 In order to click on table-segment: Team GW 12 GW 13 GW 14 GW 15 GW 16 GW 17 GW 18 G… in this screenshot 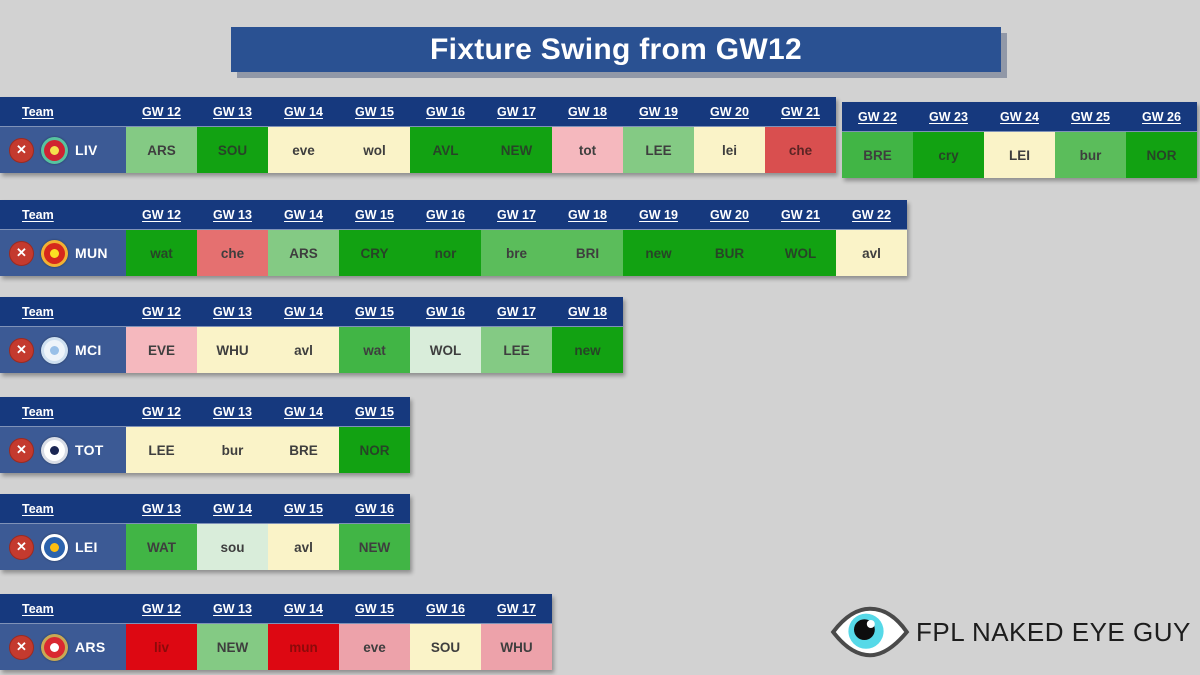, I will do `click(418, 135)`.